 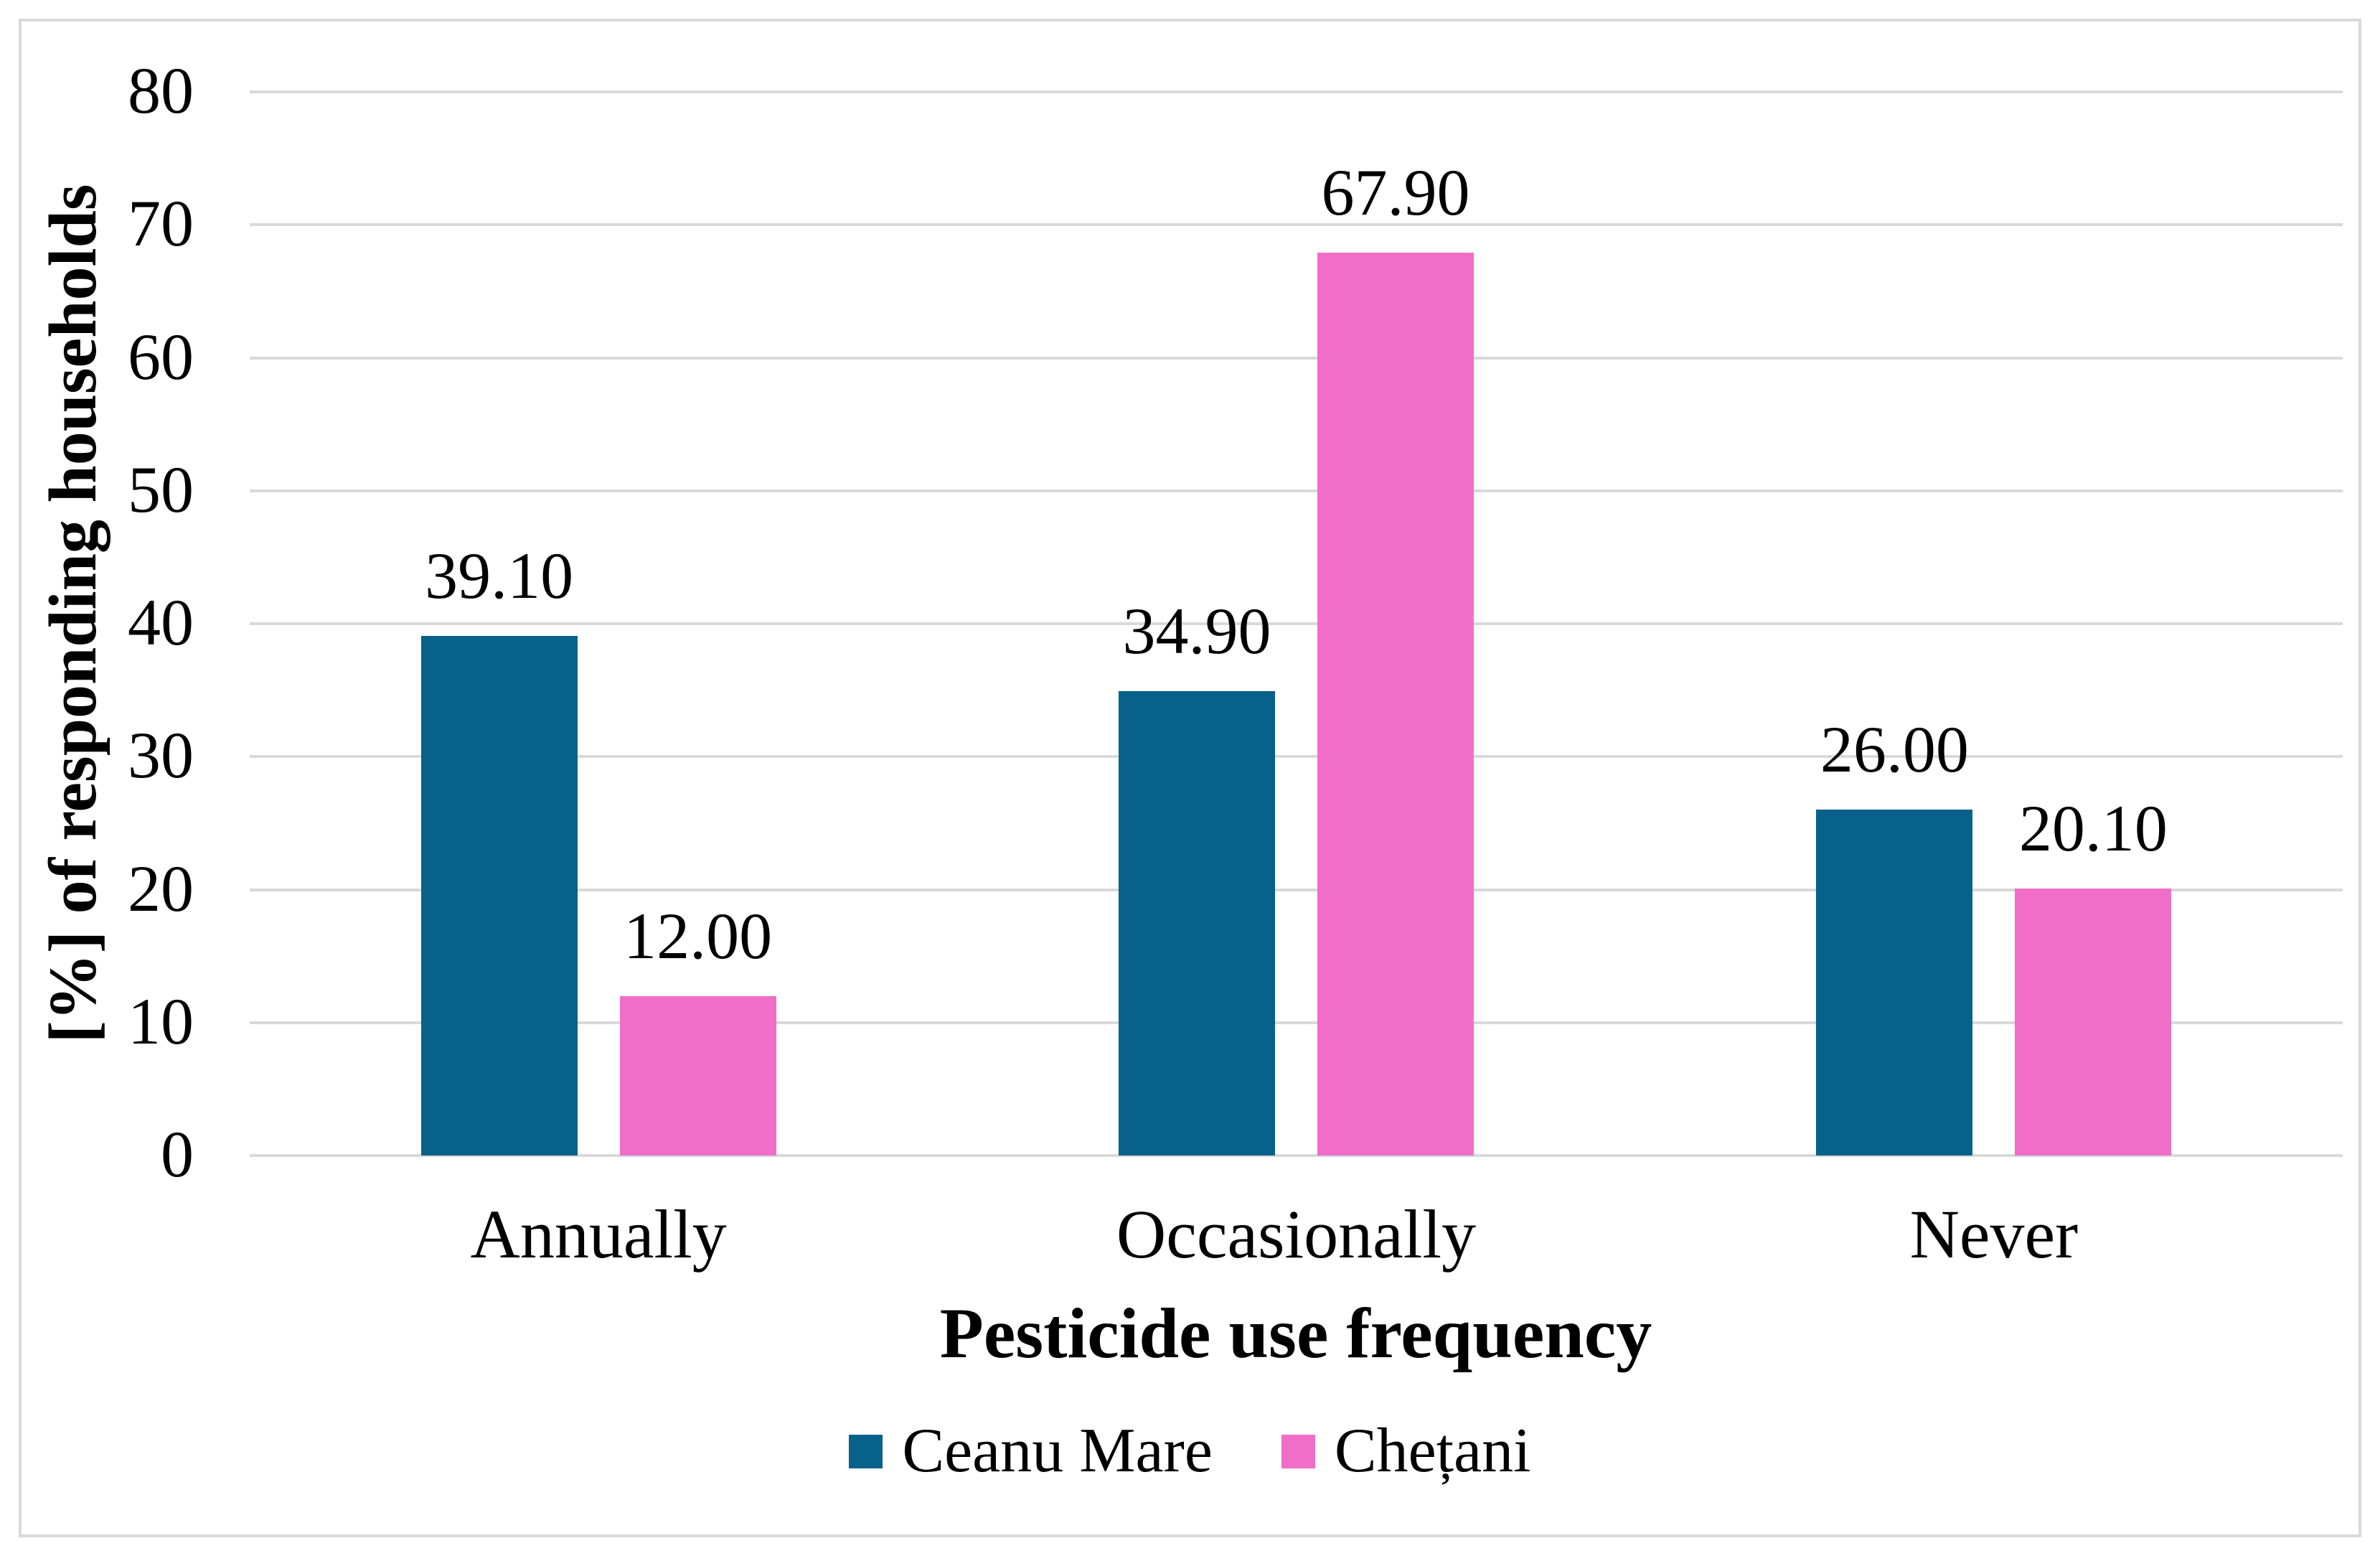 I want to click on legend: Ceanu Mare Chețani, so click(x=1190, y=1451).